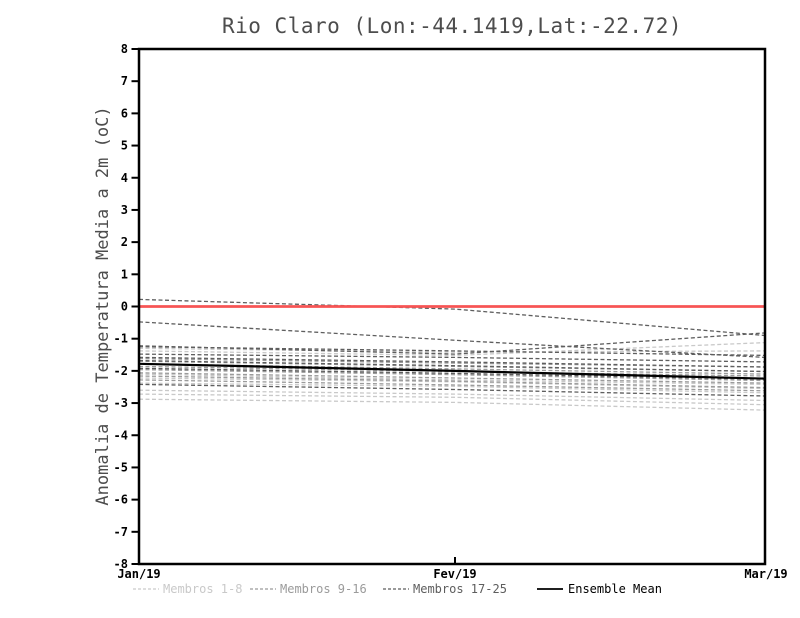 This screenshot has width=800, height=618. I want to click on y-tick-label: 3, so click(124, 210).